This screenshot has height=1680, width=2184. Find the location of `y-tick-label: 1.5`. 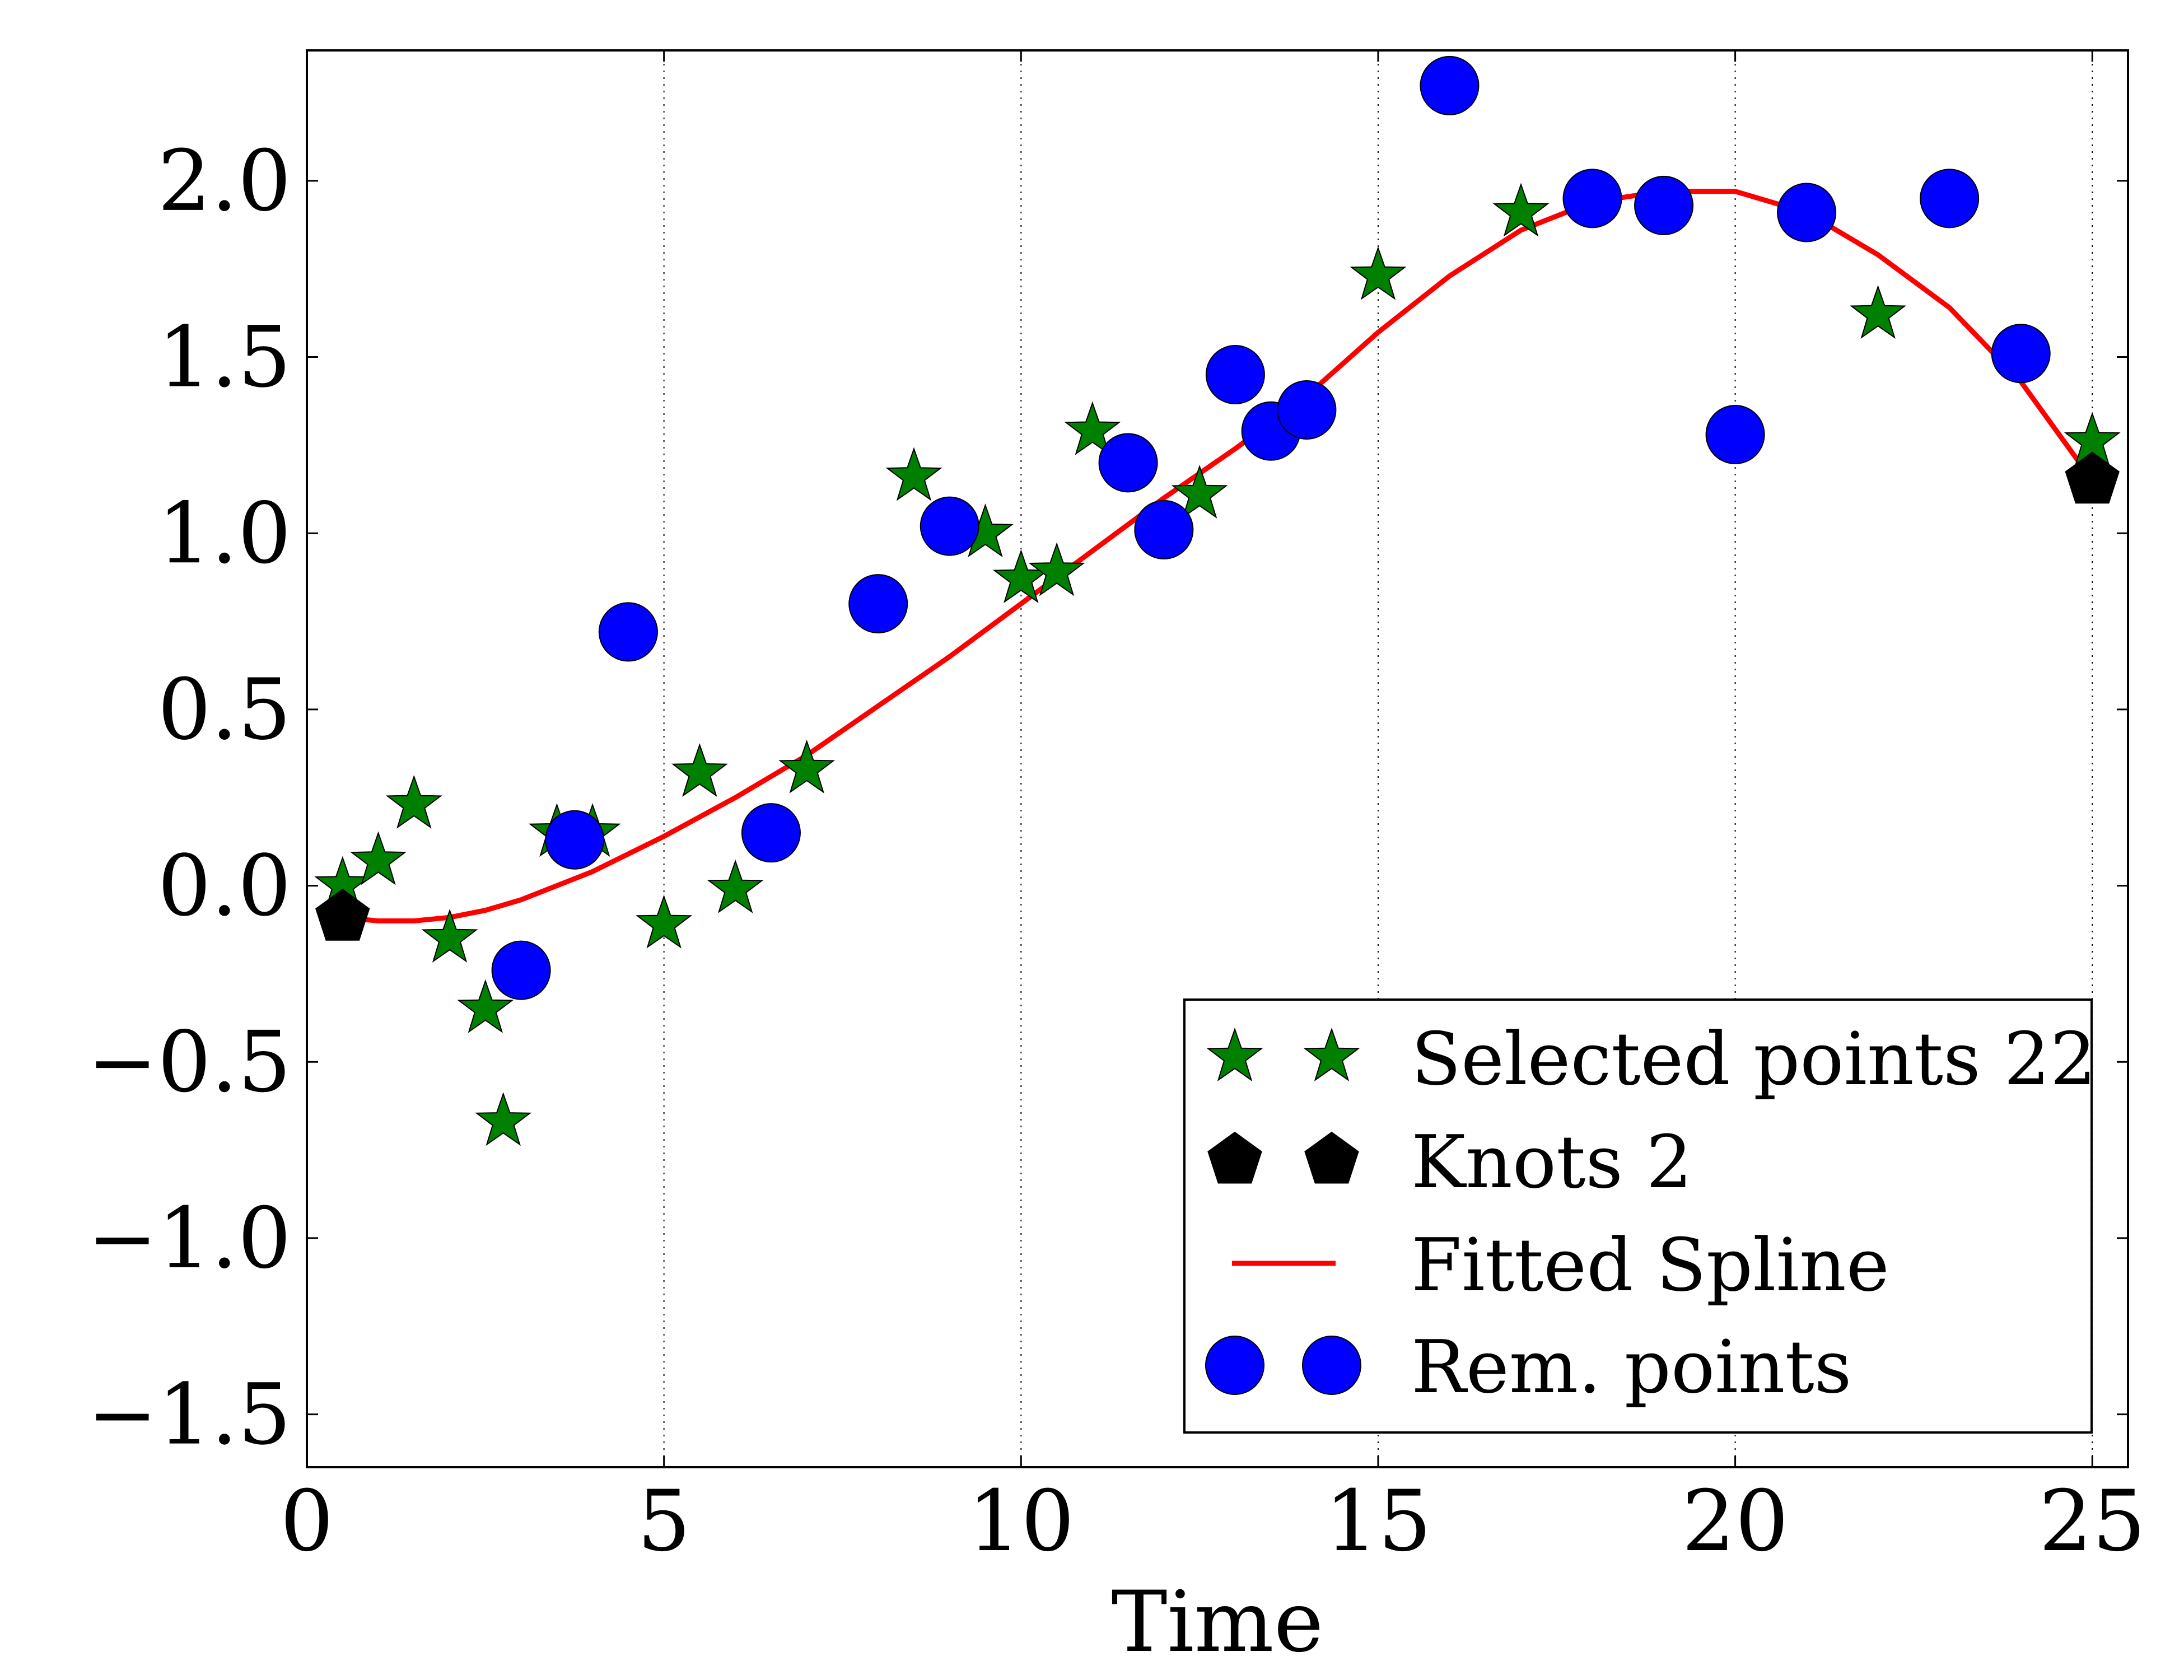

y-tick-label: 1.5 is located at coordinates (224, 358).